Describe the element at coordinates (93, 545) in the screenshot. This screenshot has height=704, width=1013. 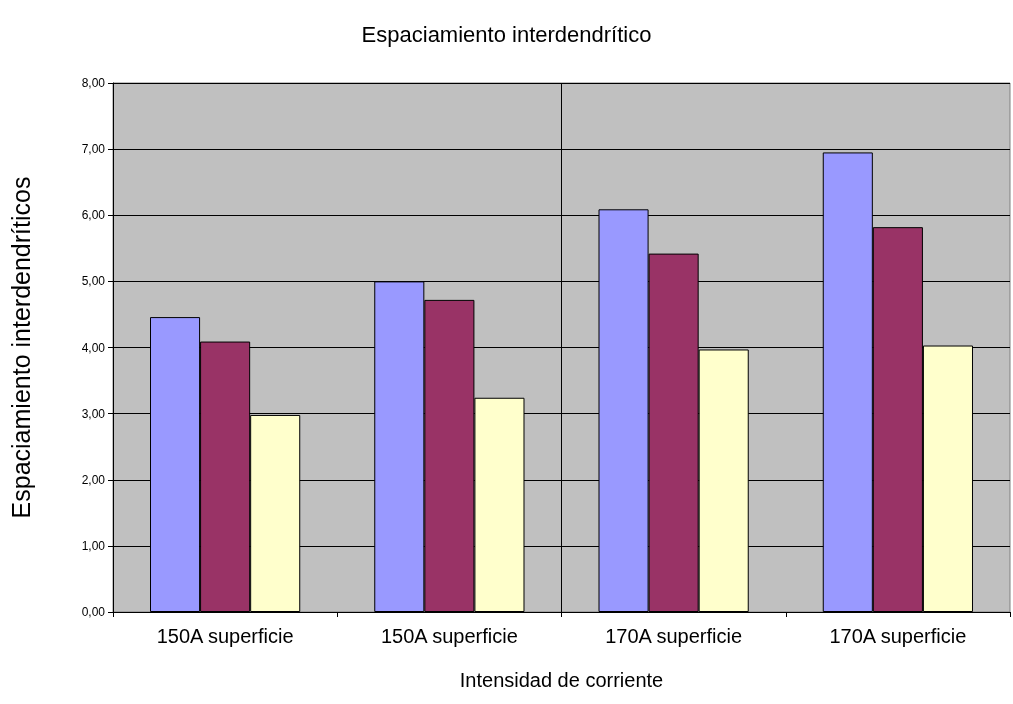
I see `y-tick-label: 1,00` at that location.